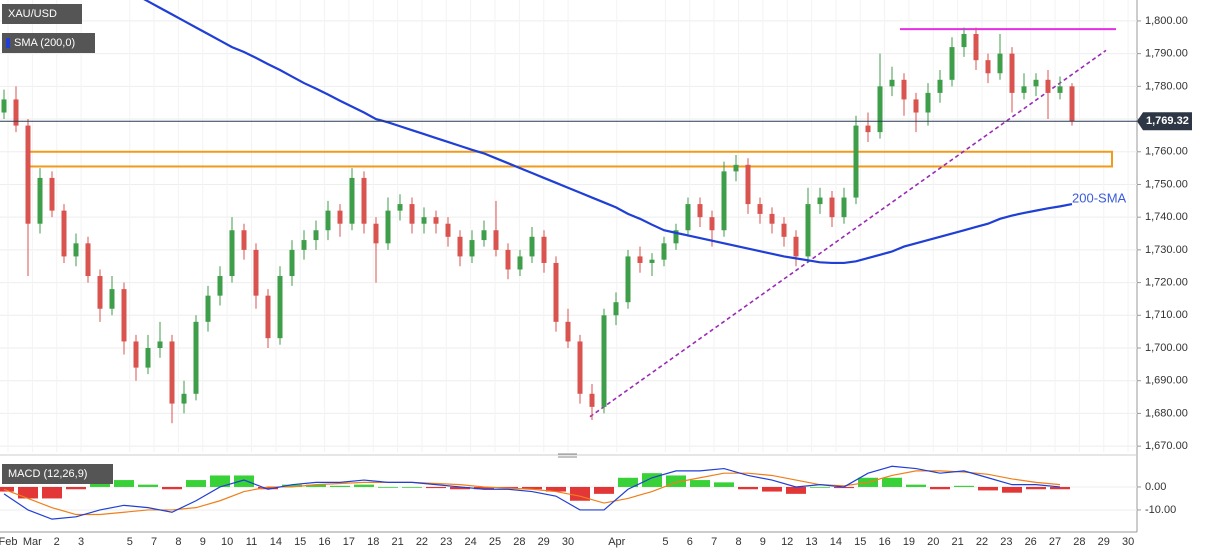 The image size is (1207, 555). Describe the element at coordinates (1155, 487) in the screenshot. I see `y-tick-label: 0.00` at that location.